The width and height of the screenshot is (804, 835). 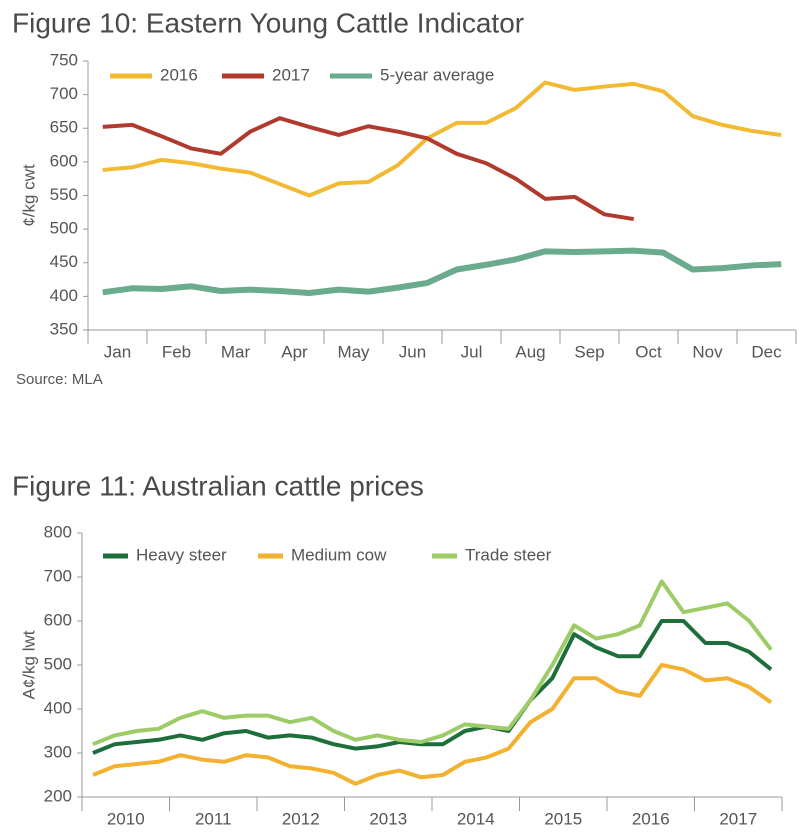 I want to click on x-tick-label: Apr, so click(x=294, y=351).